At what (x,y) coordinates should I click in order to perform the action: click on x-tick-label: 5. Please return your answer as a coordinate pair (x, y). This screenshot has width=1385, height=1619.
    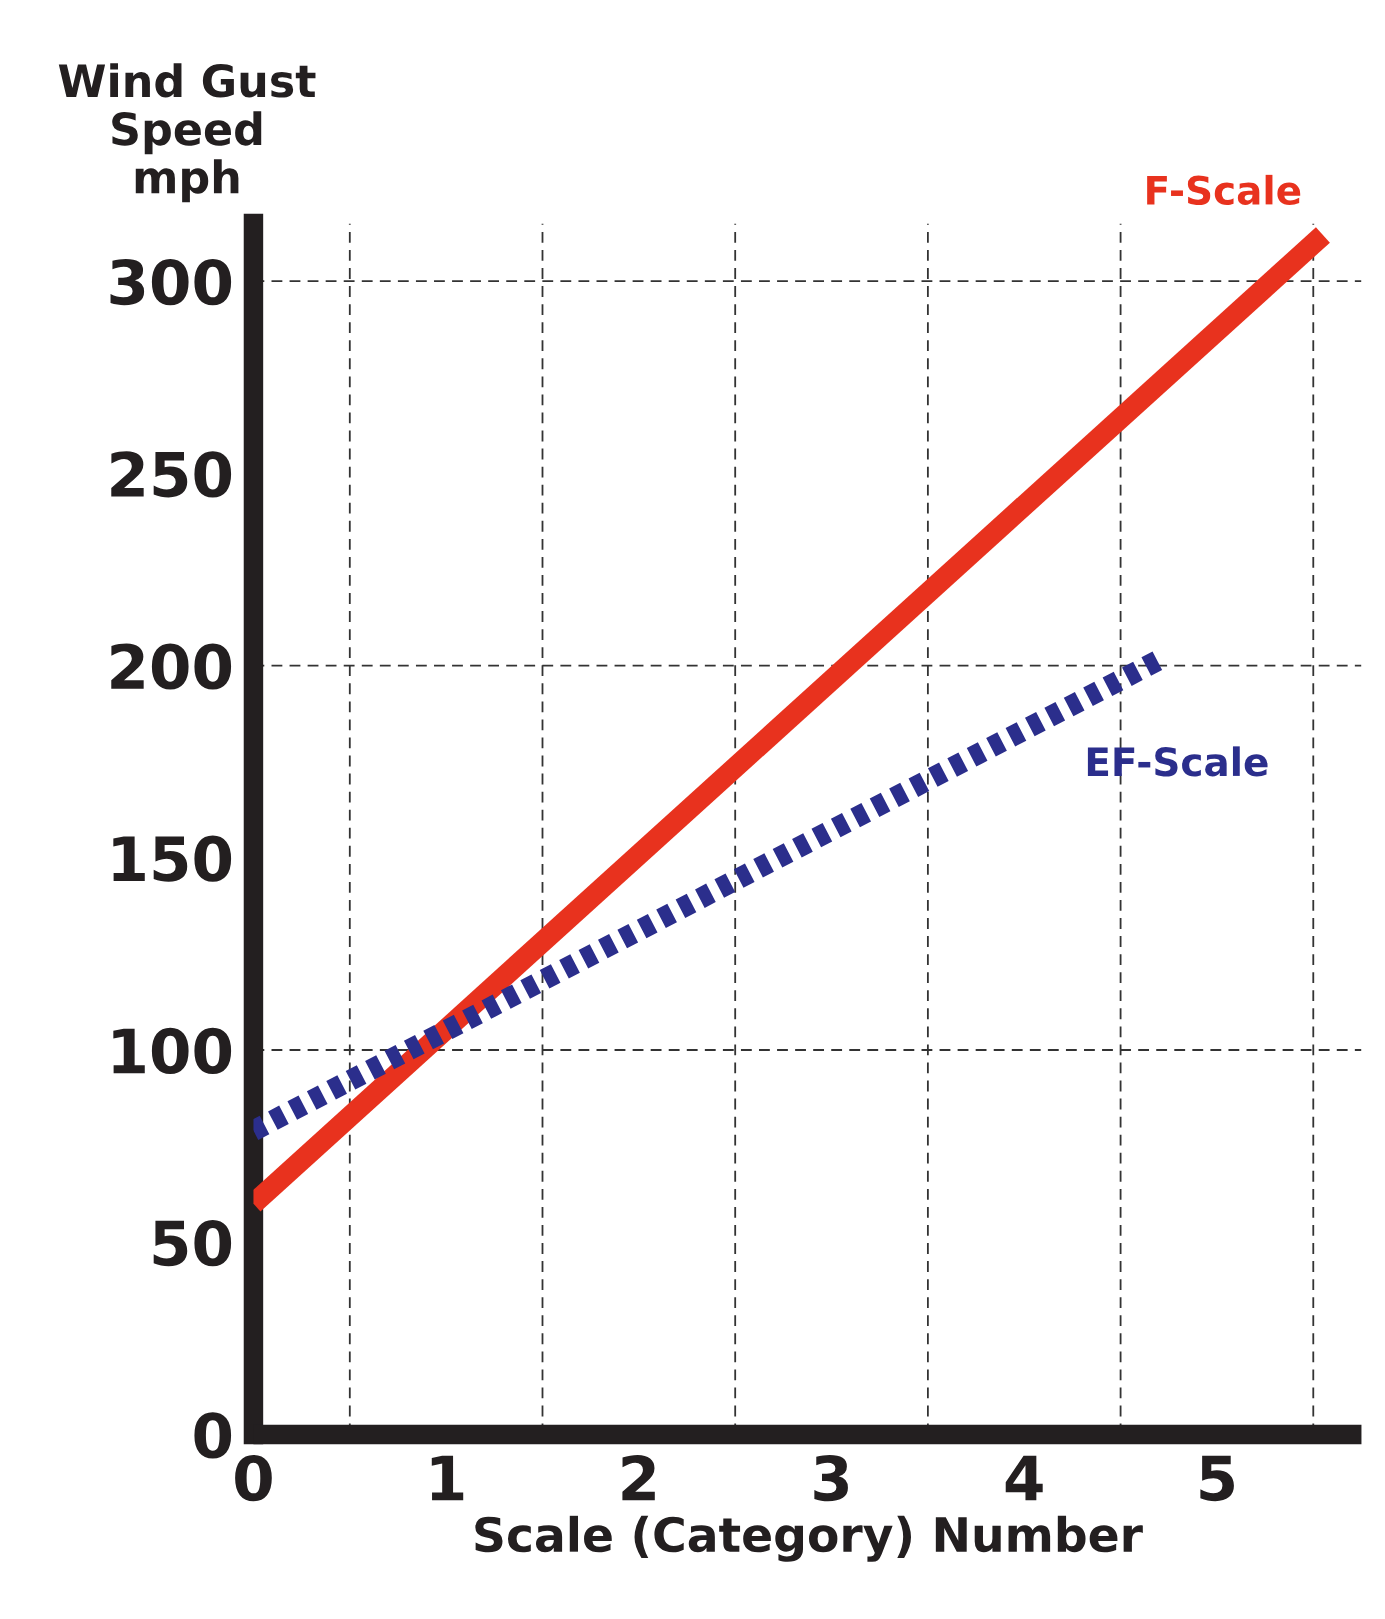
    Looking at the image, I should click on (1217, 1478).